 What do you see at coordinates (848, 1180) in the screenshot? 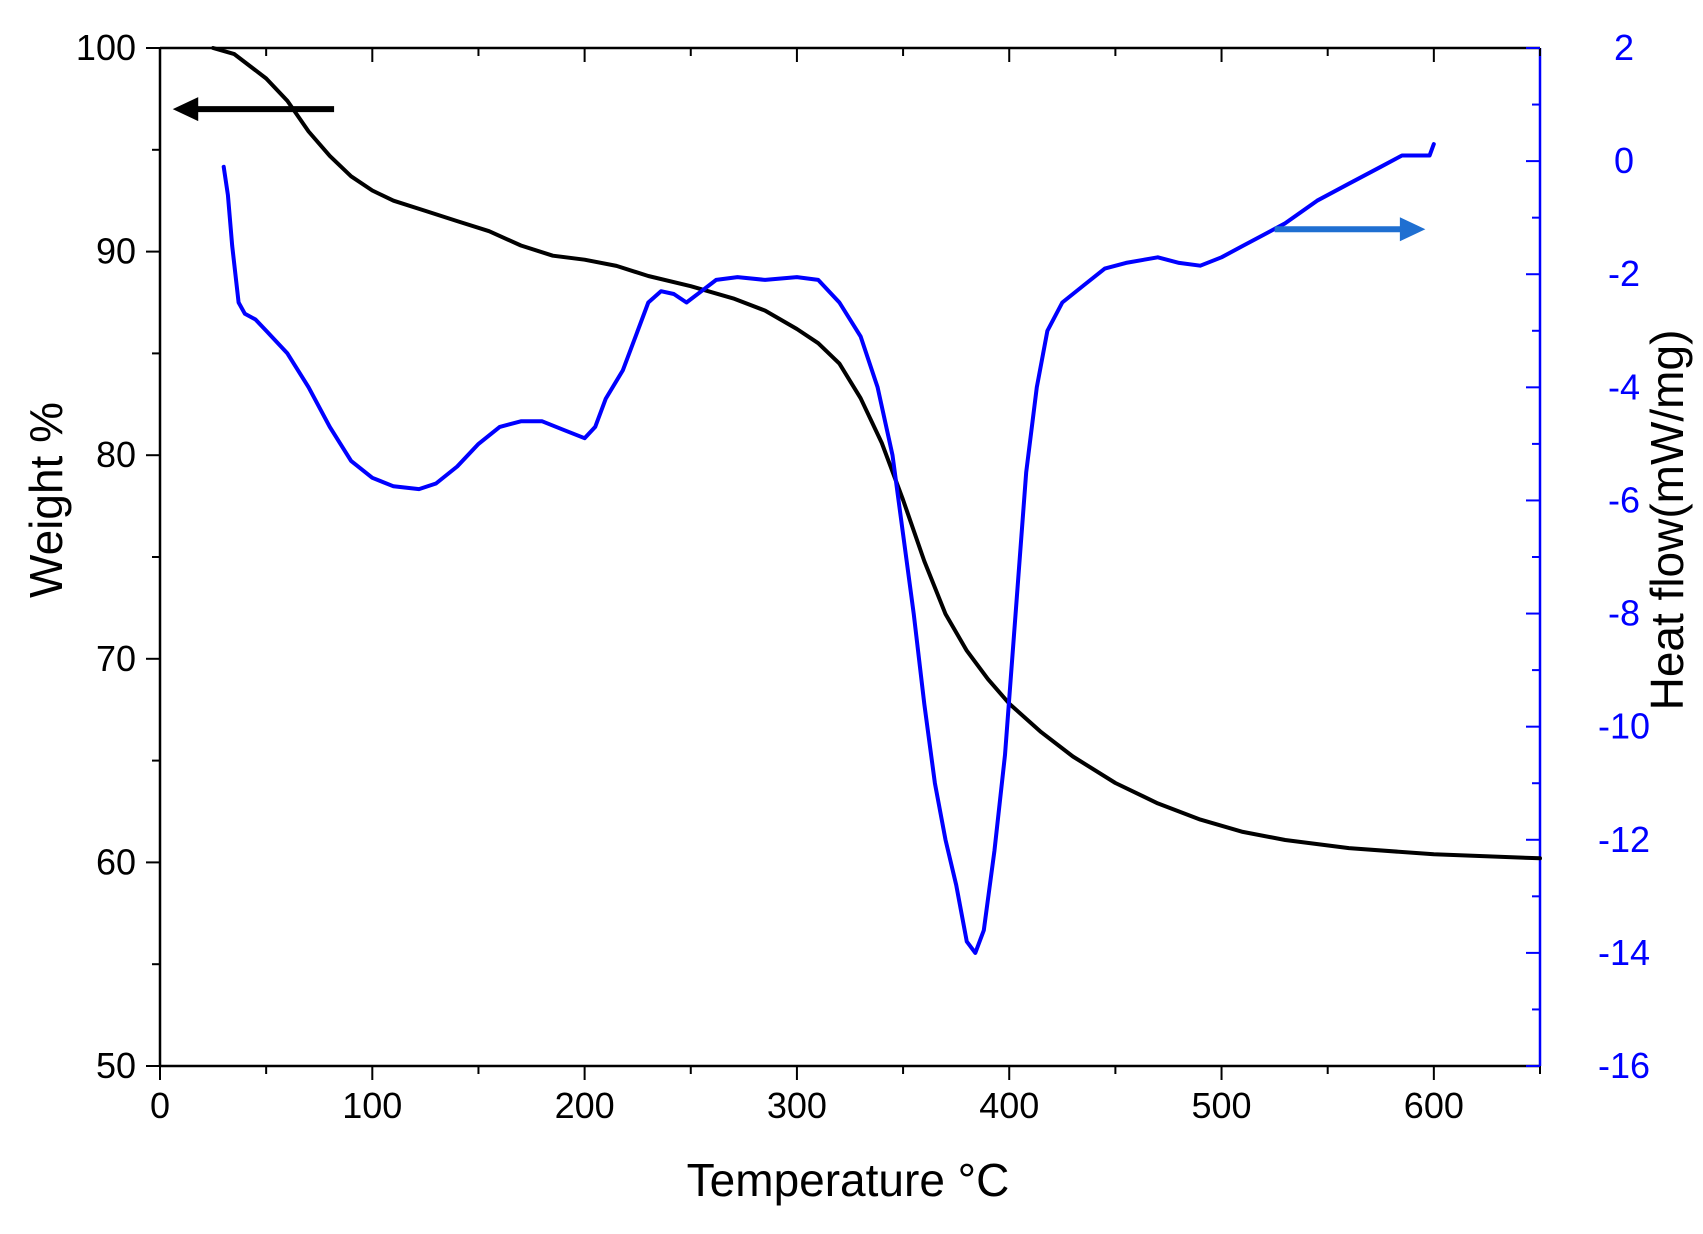
I see `x-axis-title: Temperature °C` at bounding box center [848, 1180].